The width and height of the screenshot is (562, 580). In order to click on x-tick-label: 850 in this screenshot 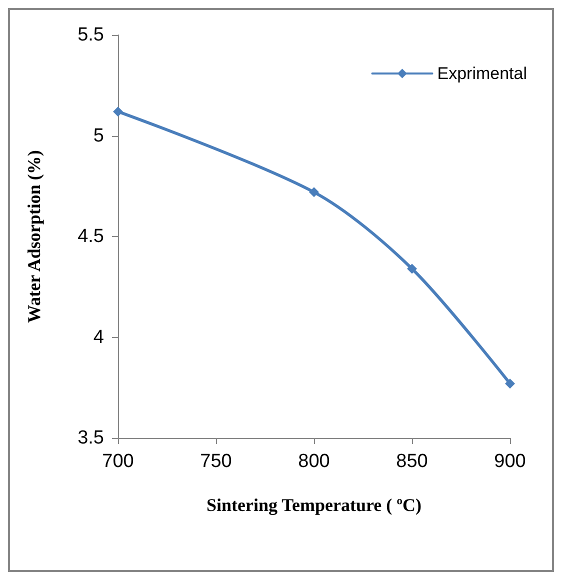, I will do `click(412, 461)`.